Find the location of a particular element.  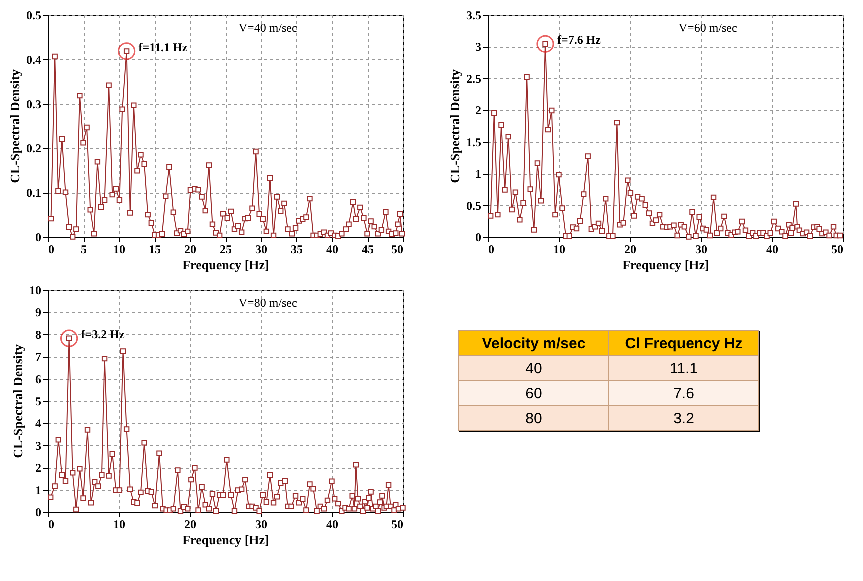

y-tick-label: 2.5 is located at coordinates (474, 79).